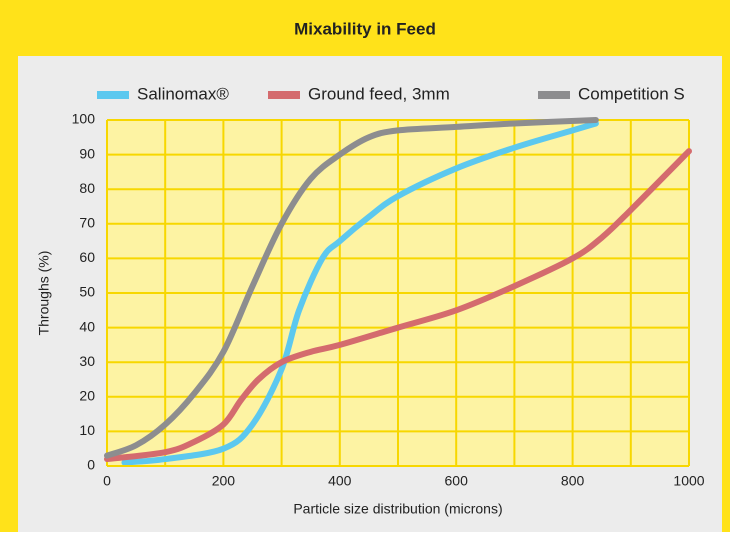 The height and width of the screenshot is (537, 730). I want to click on x-tick-label: 0, so click(107, 481).